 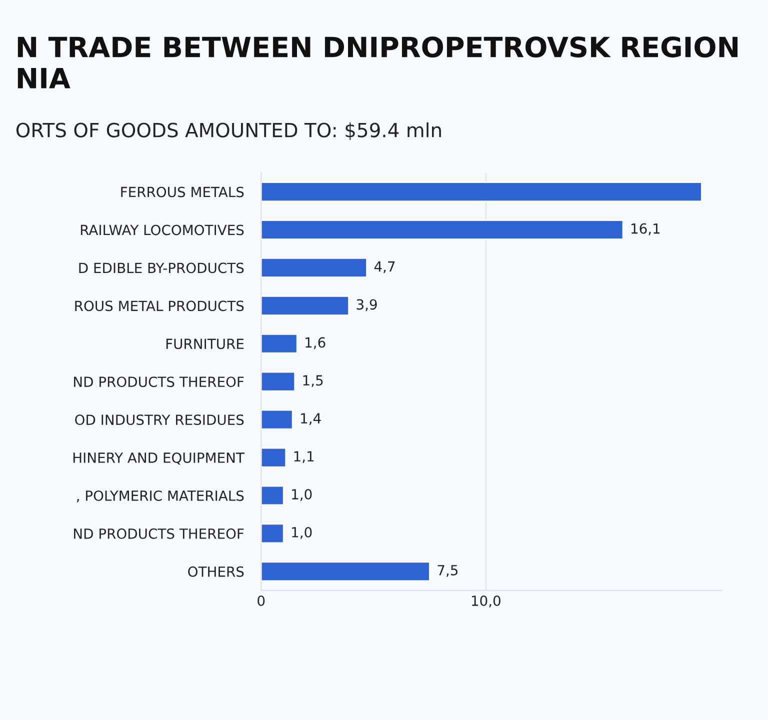 What do you see at coordinates (384, 267) in the screenshot?
I see `data-label: 4,7` at bounding box center [384, 267].